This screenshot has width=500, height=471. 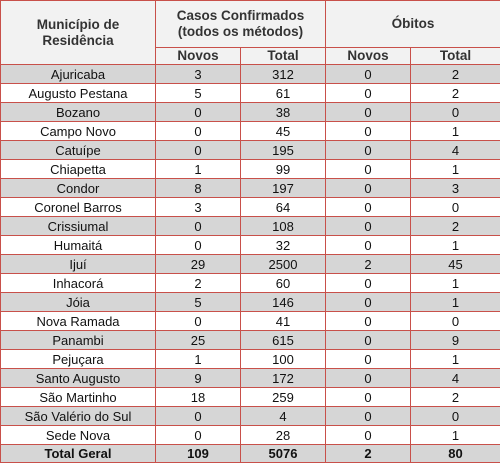 I want to click on municipality-cell: Catuípe, so click(x=78, y=150).